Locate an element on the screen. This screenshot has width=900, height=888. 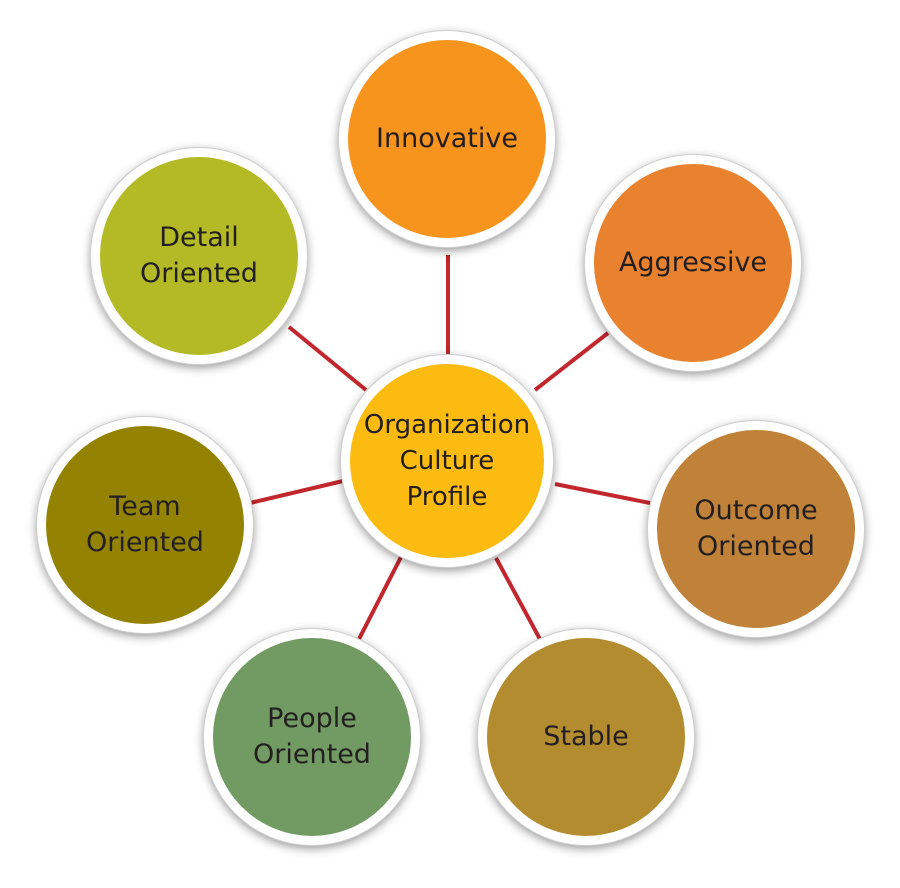
node-people-oriented-label: People Oriented is located at coordinates (312, 736).